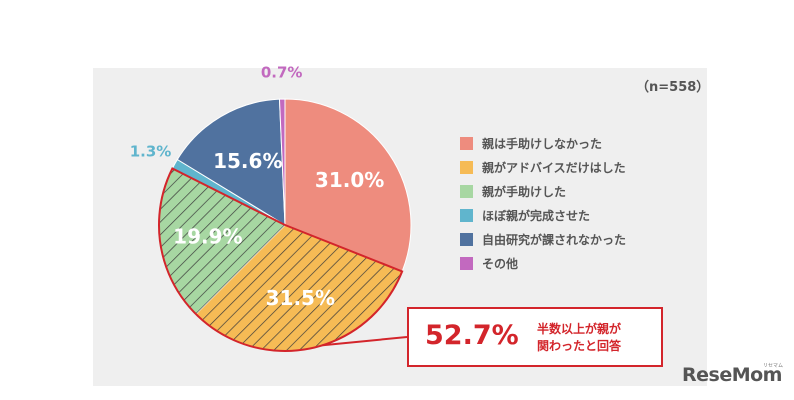 Image resolution: width=794 pixels, height=400 pixels. I want to click on callout-value: 52.7%, so click(472, 335).